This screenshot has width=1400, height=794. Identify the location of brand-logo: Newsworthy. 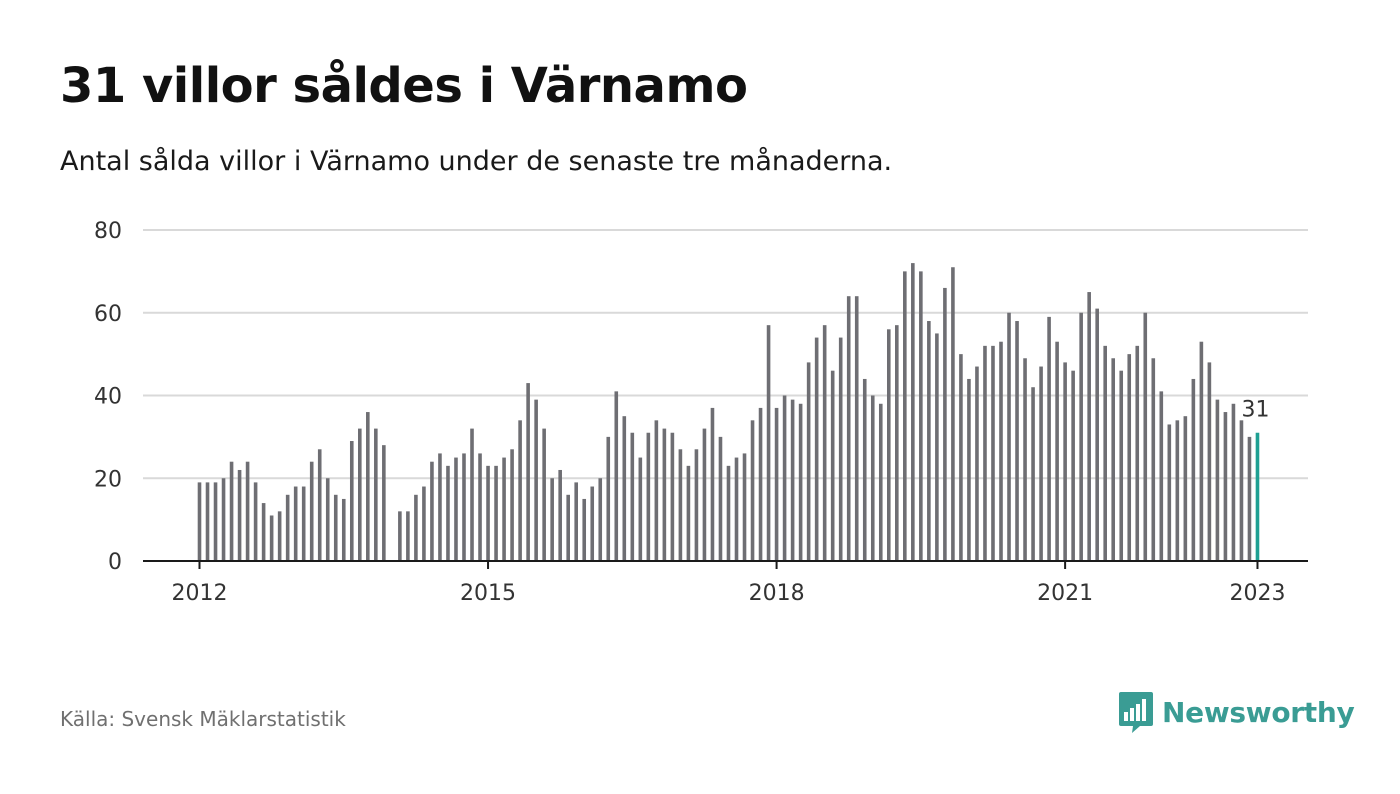
(1236, 712).